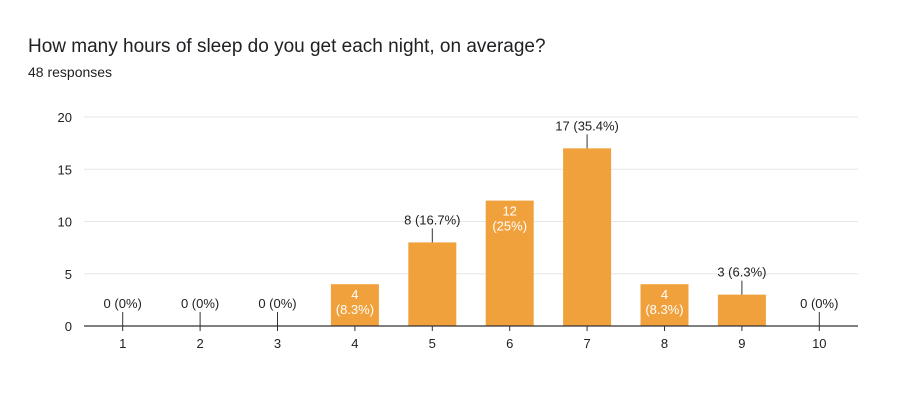 This screenshot has width=900, height=405. Describe the element at coordinates (741, 272) in the screenshot. I see `data-label: 3 (6.3%)` at that location.